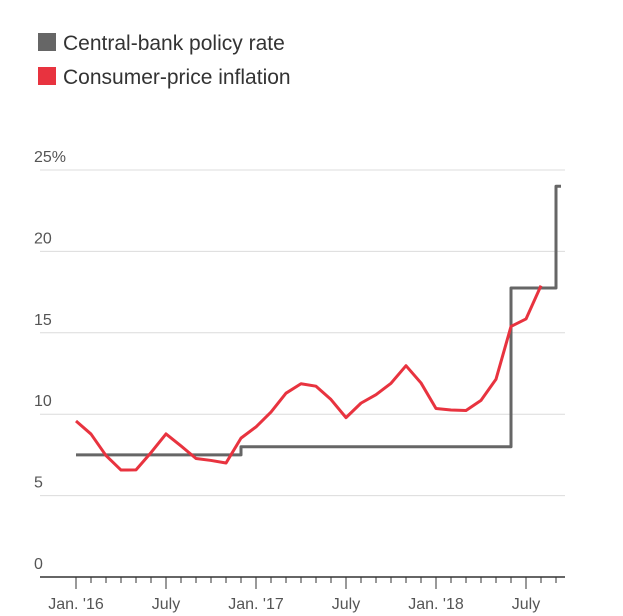  What do you see at coordinates (38, 483) in the screenshot?
I see `y-tick-label: 5` at bounding box center [38, 483].